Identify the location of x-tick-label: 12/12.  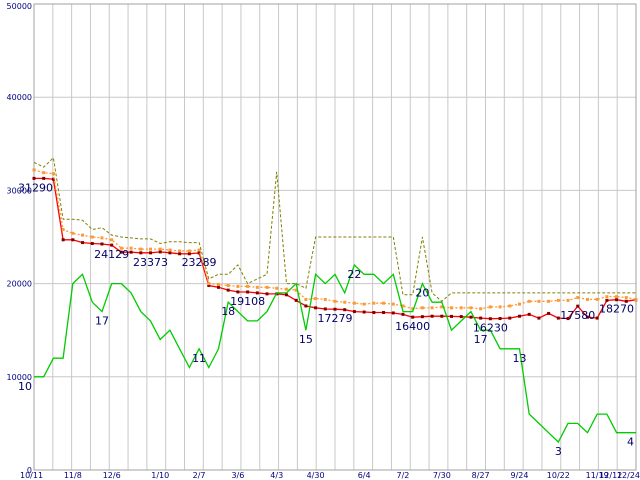
(610, 475).